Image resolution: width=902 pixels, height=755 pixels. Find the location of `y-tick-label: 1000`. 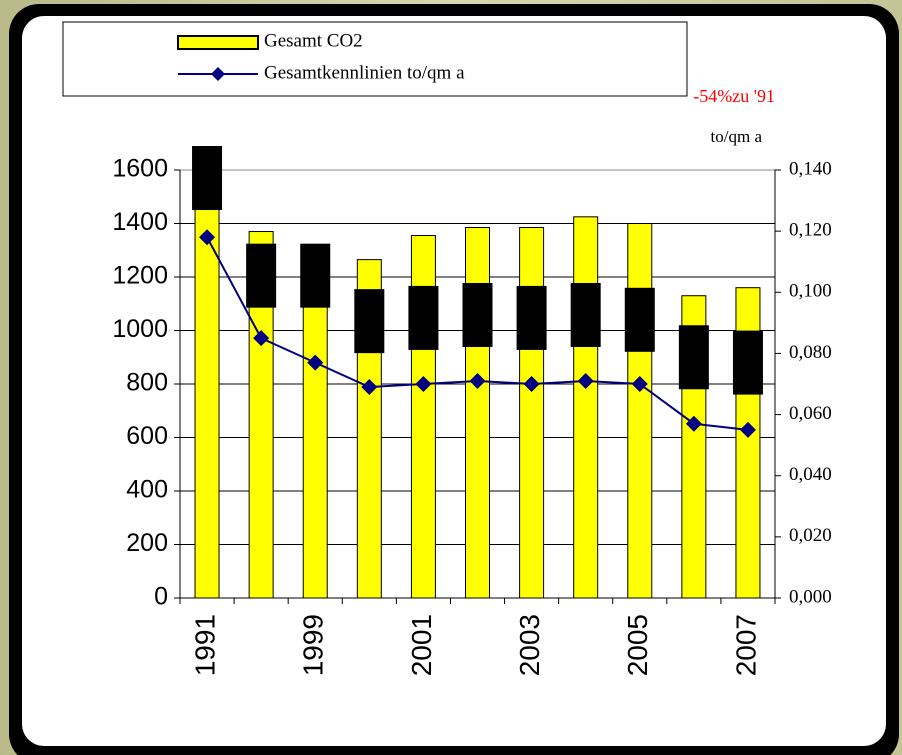

y-tick-label: 1000 is located at coordinates (140, 329).